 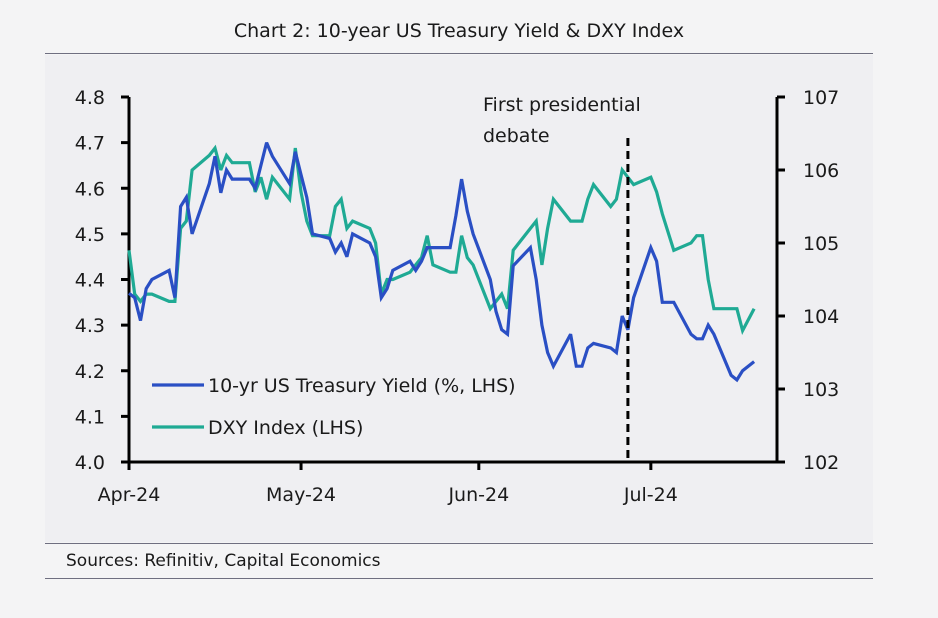 What do you see at coordinates (459, 578) in the screenshot?
I see `source-divider-bottom` at bounding box center [459, 578].